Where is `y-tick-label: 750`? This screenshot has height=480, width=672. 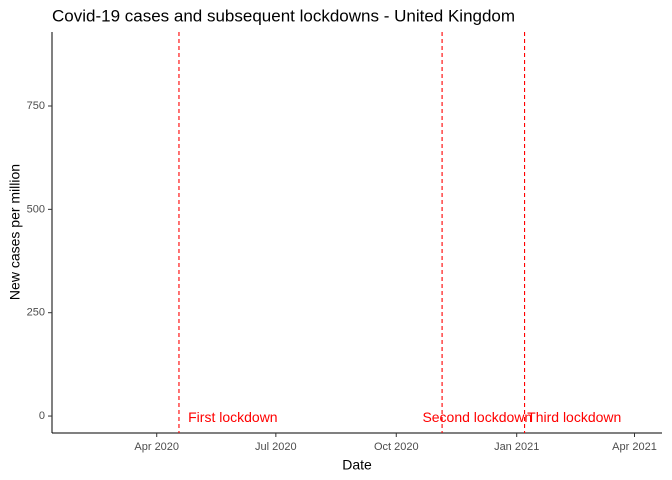 y-tick-label: 750 is located at coordinates (36, 106).